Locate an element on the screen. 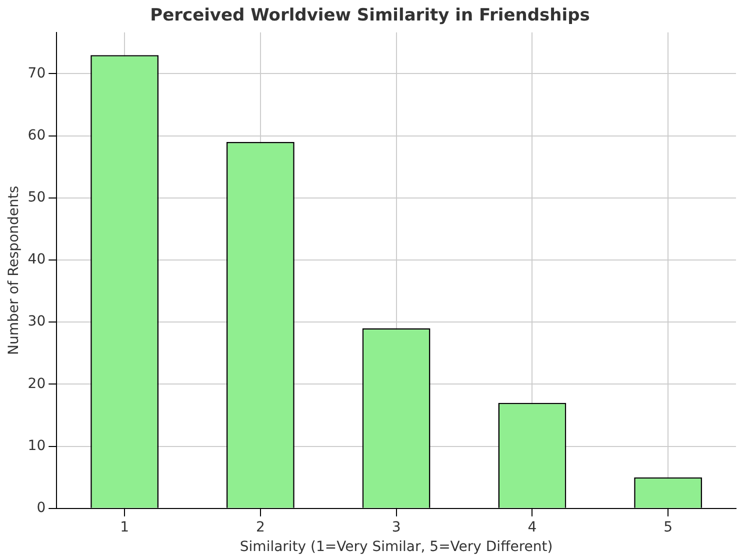 The height and width of the screenshot is (556, 738). y-tick-label: 50 is located at coordinates (37, 198).